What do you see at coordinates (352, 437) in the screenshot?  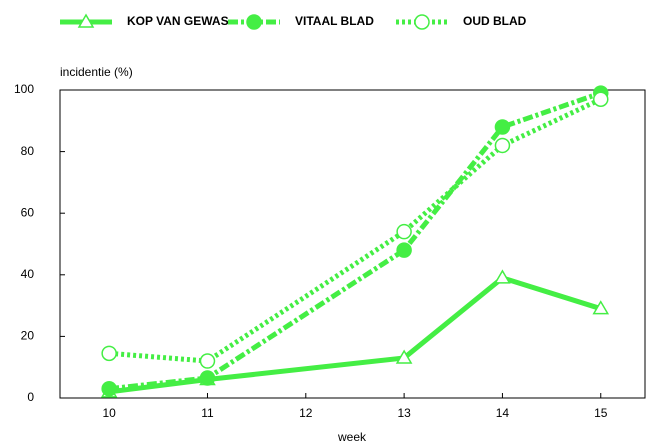 I see `x-axis-label: week` at bounding box center [352, 437].